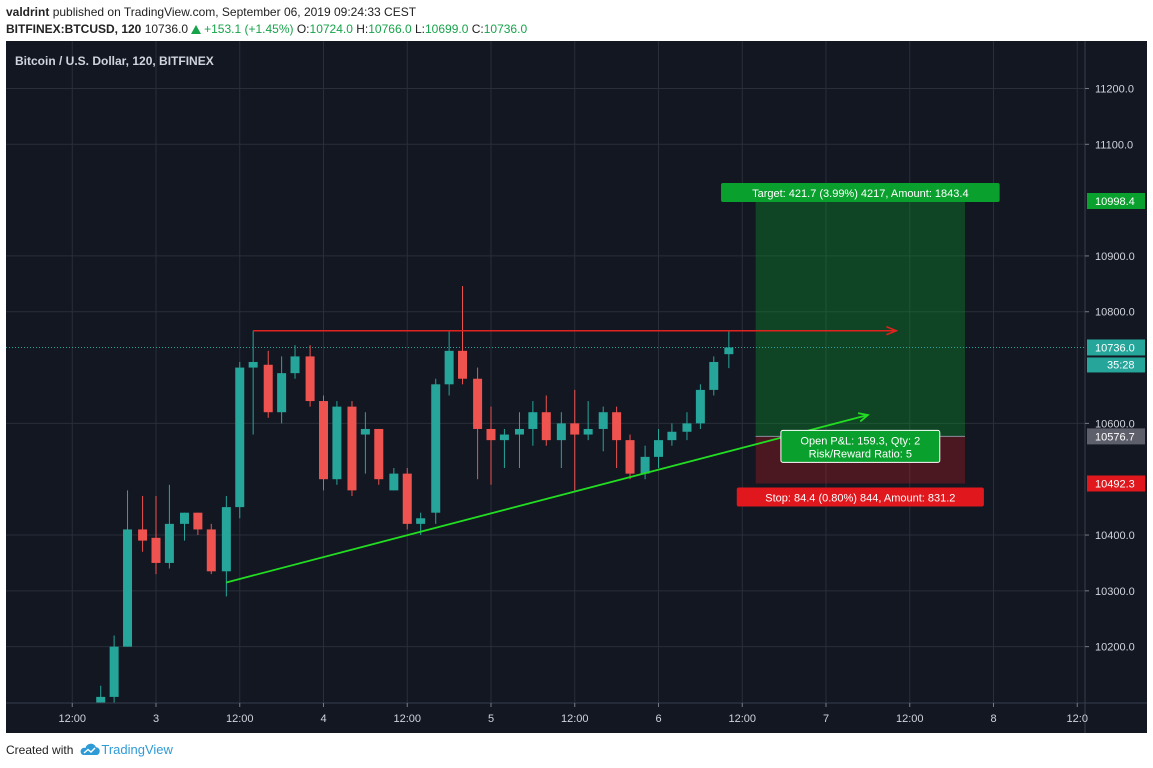 The width and height of the screenshot is (1153, 768). Describe the element at coordinates (1114, 145) in the screenshot. I see `y-tick-label: 11100.0` at that location.